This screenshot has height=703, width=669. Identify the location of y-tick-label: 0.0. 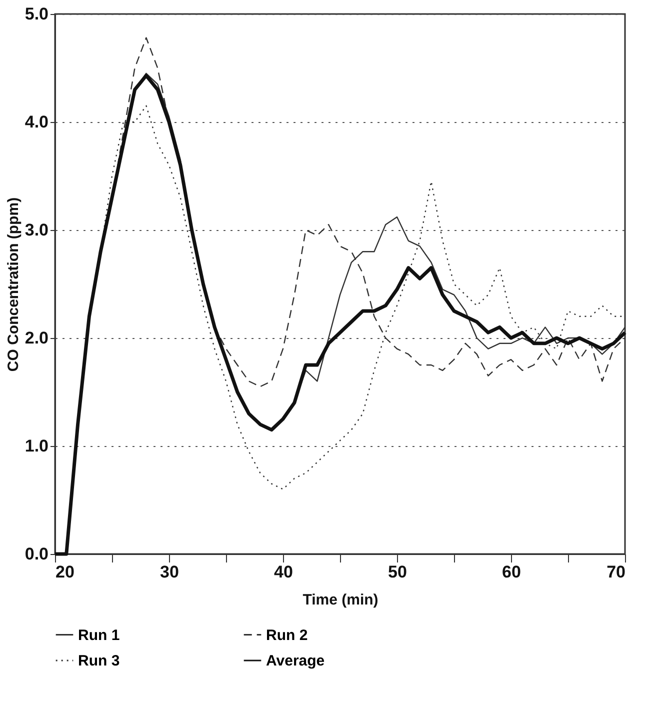
(36, 554).